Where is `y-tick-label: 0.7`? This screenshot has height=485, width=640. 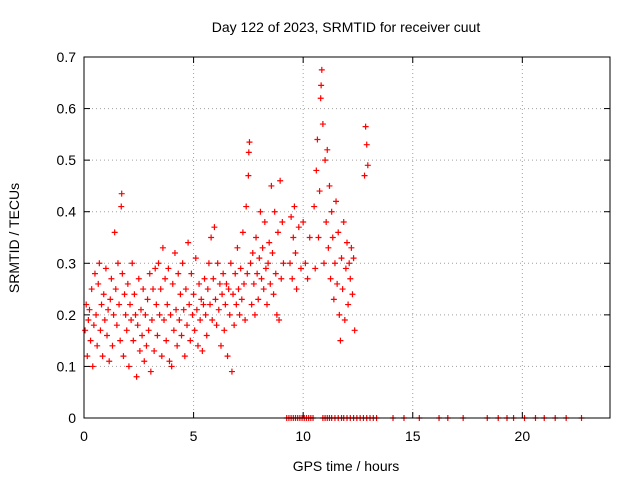 y-tick-label: 0.7 is located at coordinates (67, 57).